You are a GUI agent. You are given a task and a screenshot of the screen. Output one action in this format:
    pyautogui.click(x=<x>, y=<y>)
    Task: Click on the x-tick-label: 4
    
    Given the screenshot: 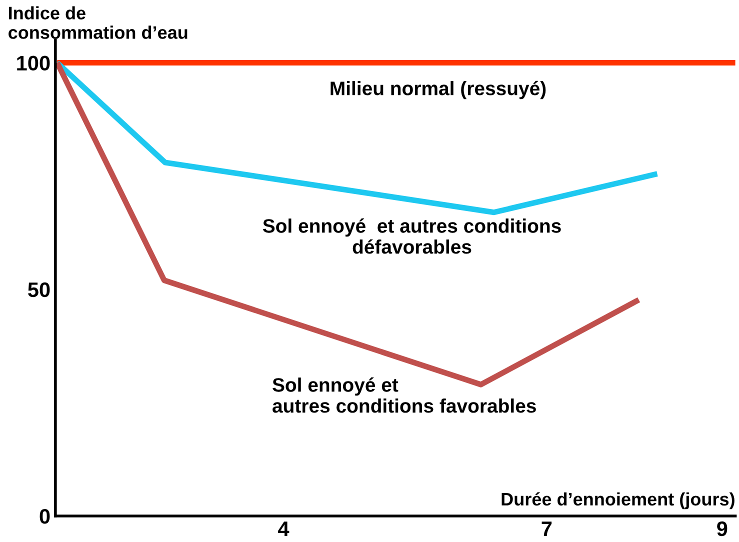 What is the action you would take?
    pyautogui.click(x=284, y=529)
    